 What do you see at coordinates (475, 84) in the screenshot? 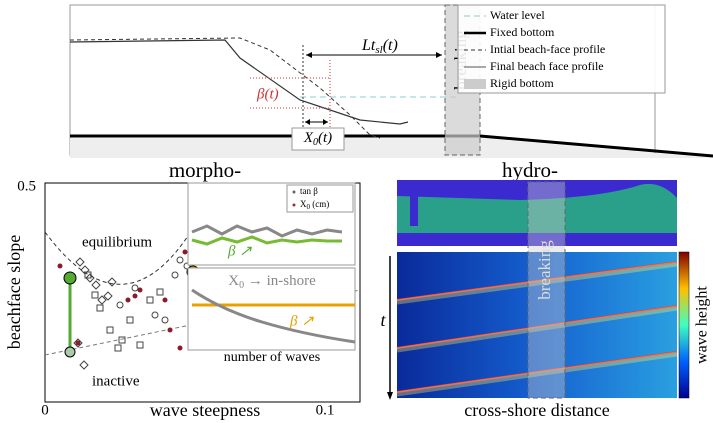
I see `legend-swatch` at bounding box center [475, 84].